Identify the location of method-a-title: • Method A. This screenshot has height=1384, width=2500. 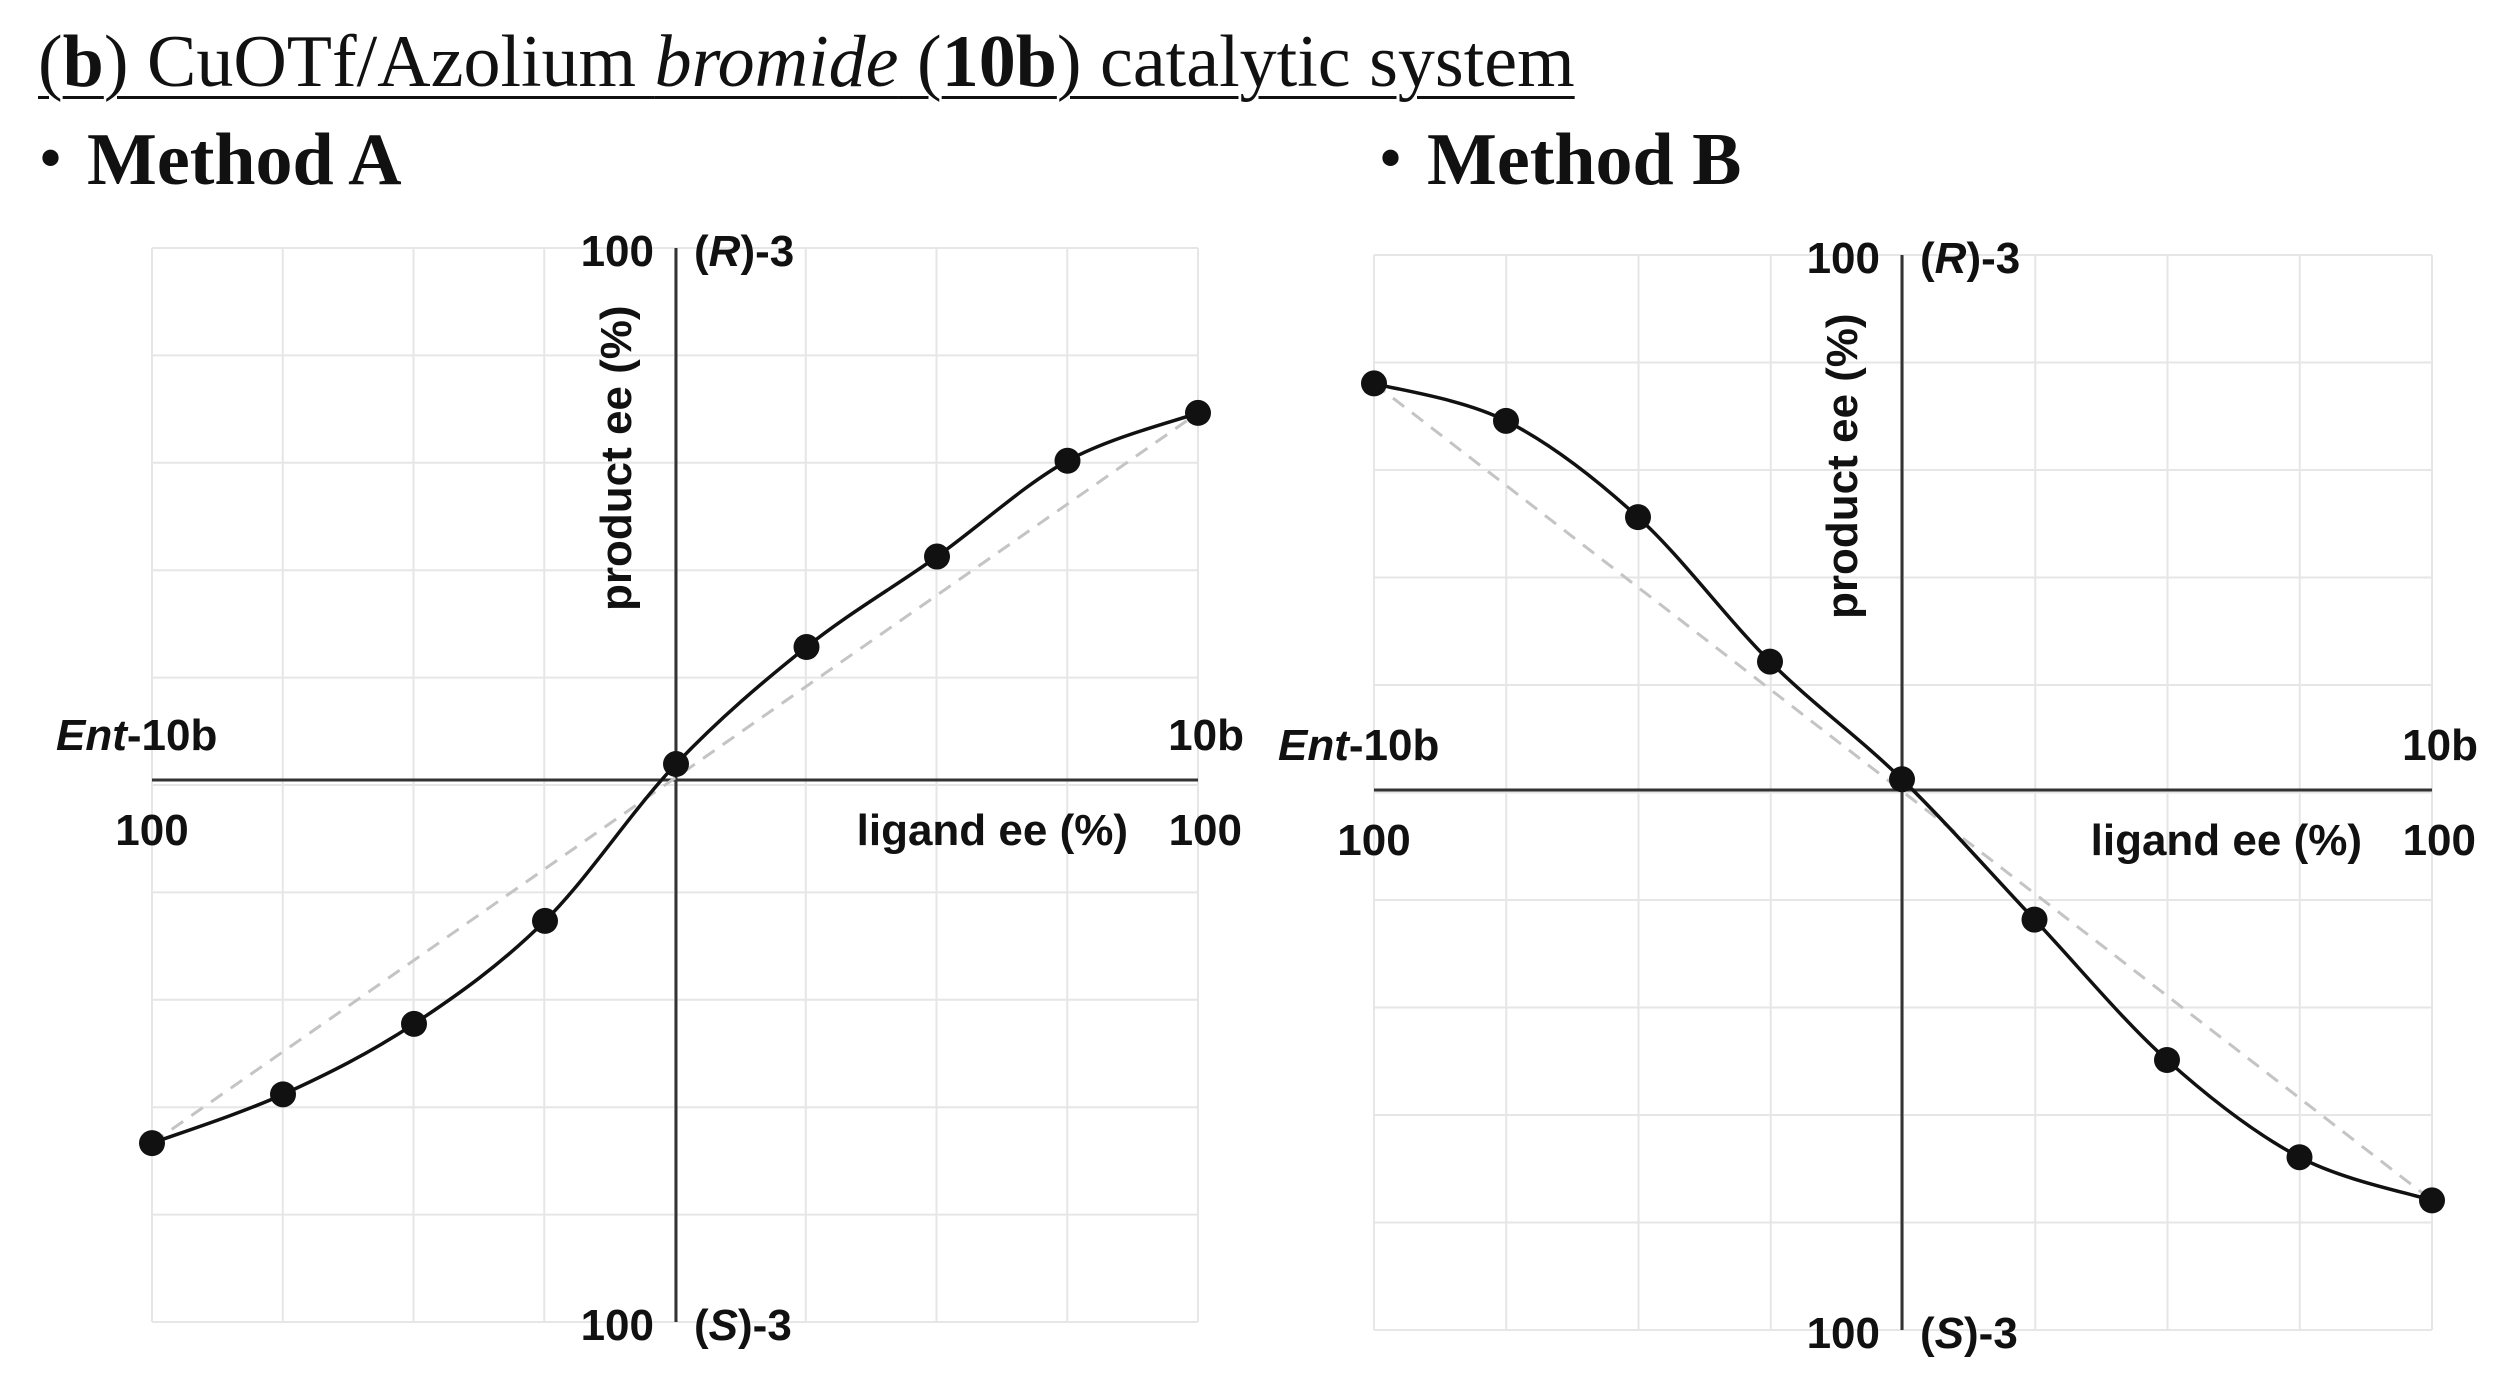
(221, 160).